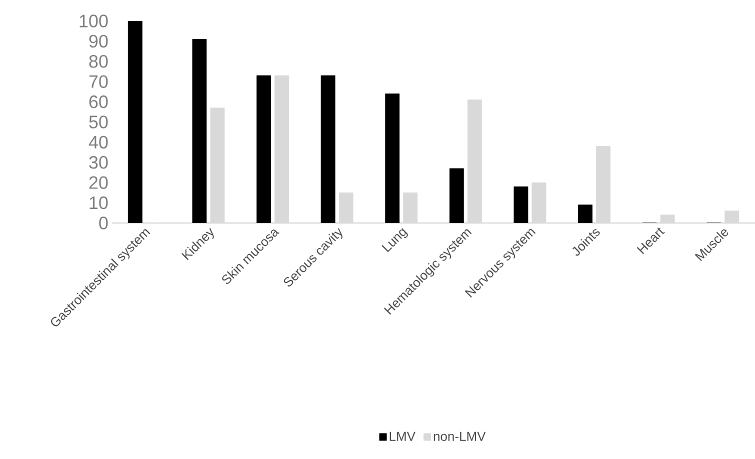 This screenshot has width=755, height=459. Describe the element at coordinates (403, 436) in the screenshot. I see `legend-label: LMV` at that location.